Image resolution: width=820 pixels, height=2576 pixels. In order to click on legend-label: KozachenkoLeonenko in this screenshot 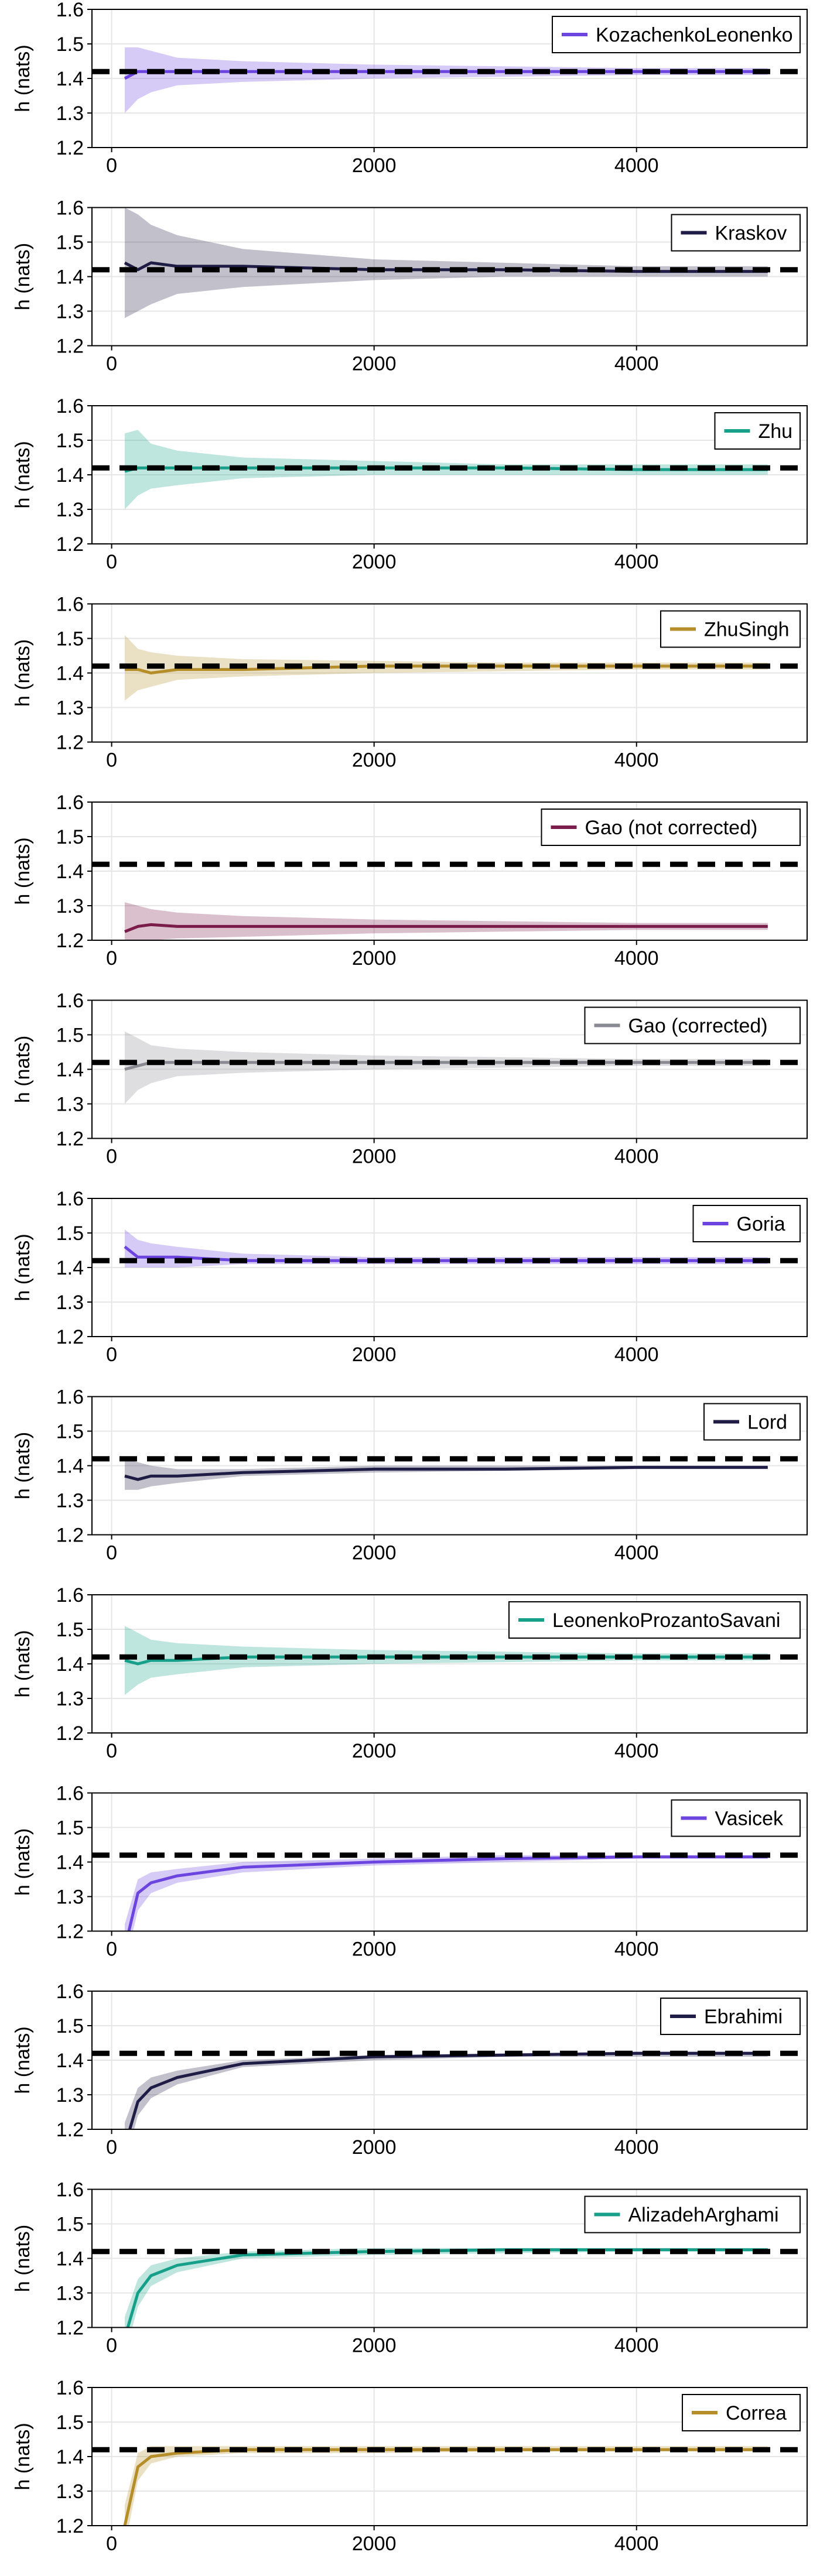, I will do `click(694, 35)`.